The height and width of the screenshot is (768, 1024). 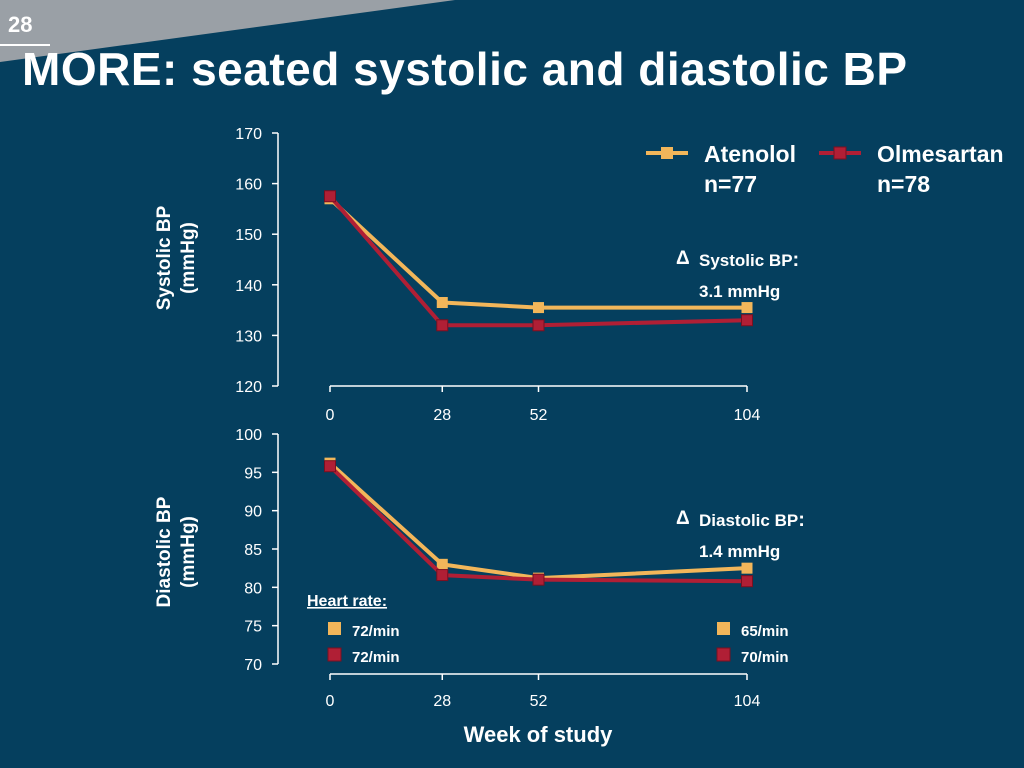 I want to click on slide-number: 28, so click(x=20, y=24).